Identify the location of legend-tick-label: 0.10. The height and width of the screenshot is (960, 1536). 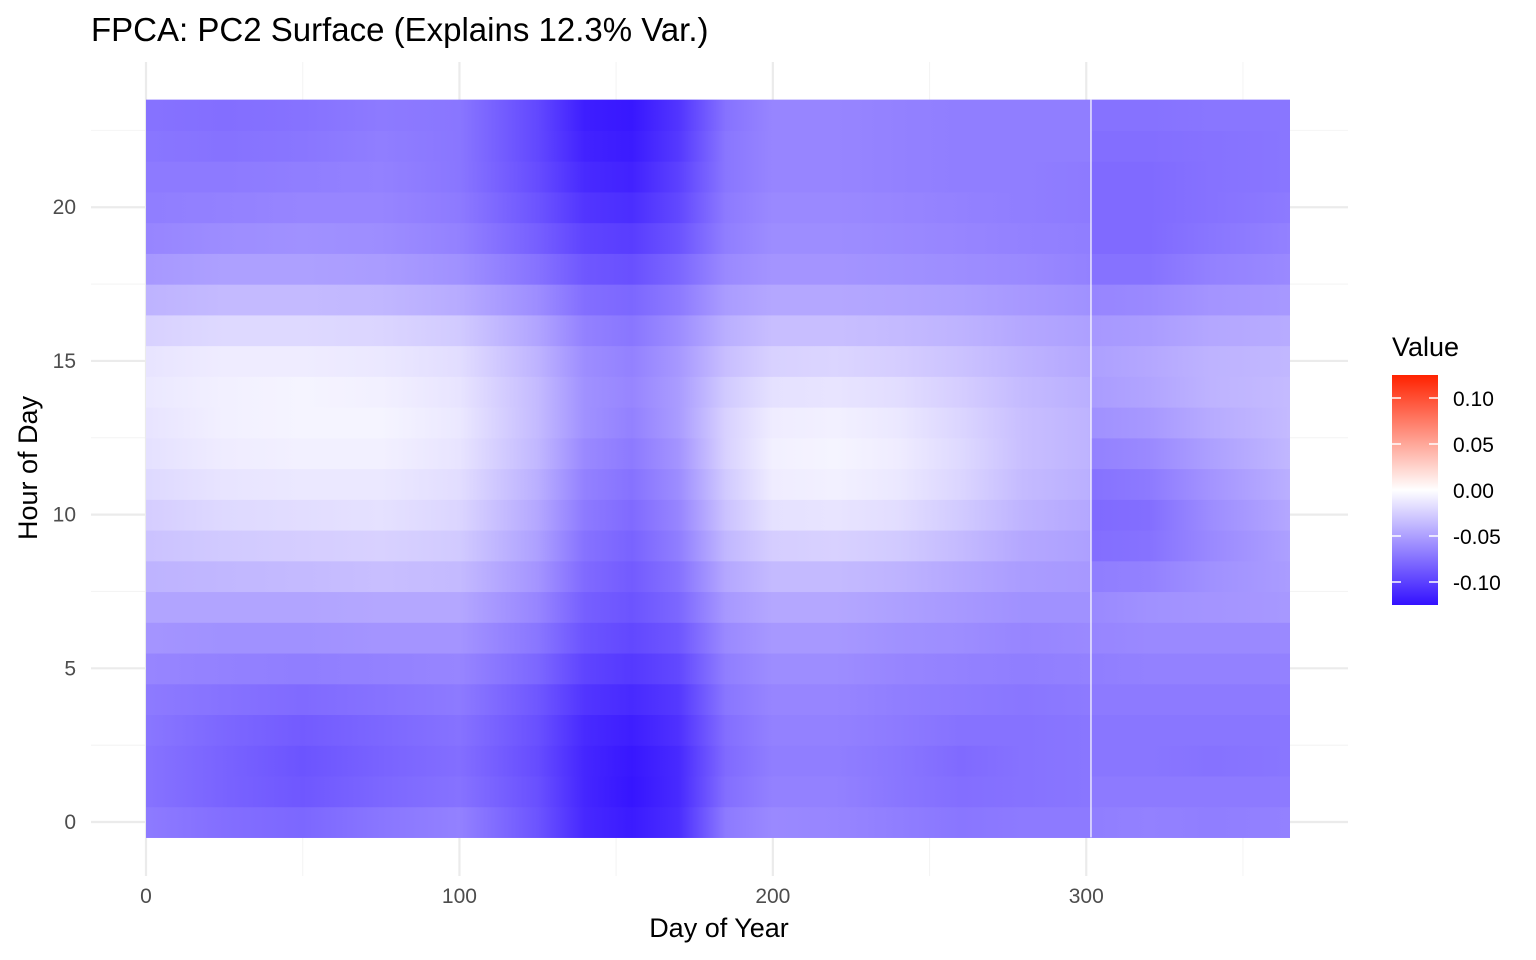
(1473, 399).